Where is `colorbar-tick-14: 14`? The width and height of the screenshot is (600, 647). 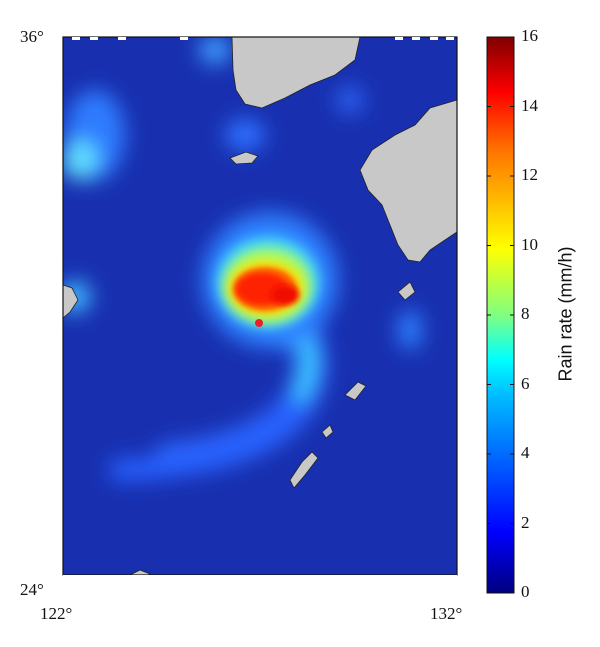
colorbar-tick-14: 14 is located at coordinates (529, 105).